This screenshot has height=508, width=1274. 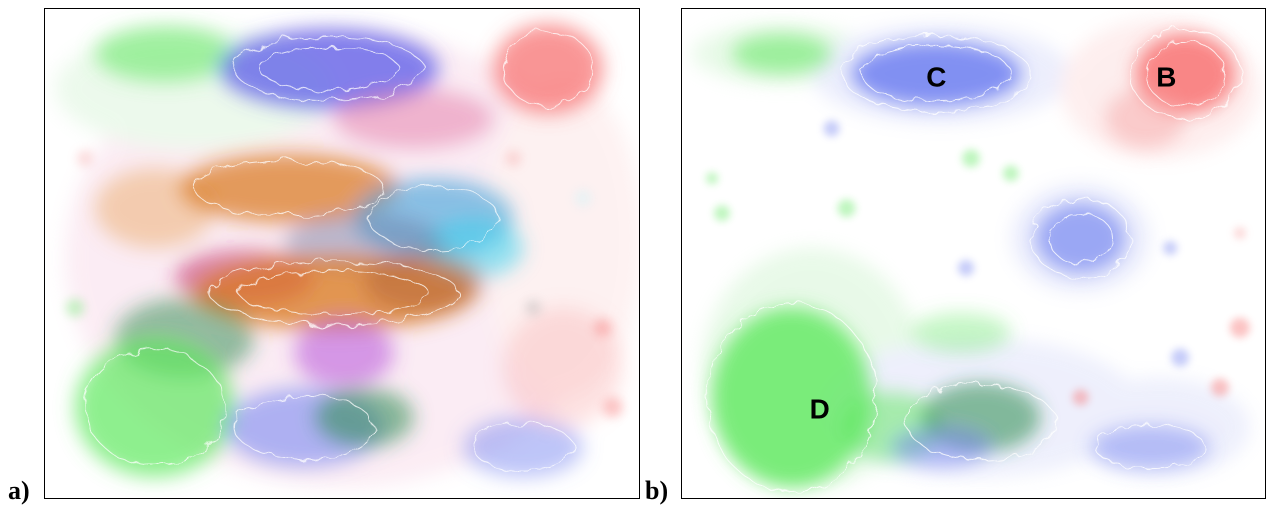 What do you see at coordinates (19, 490) in the screenshot?
I see `panel-a-label: a)` at bounding box center [19, 490].